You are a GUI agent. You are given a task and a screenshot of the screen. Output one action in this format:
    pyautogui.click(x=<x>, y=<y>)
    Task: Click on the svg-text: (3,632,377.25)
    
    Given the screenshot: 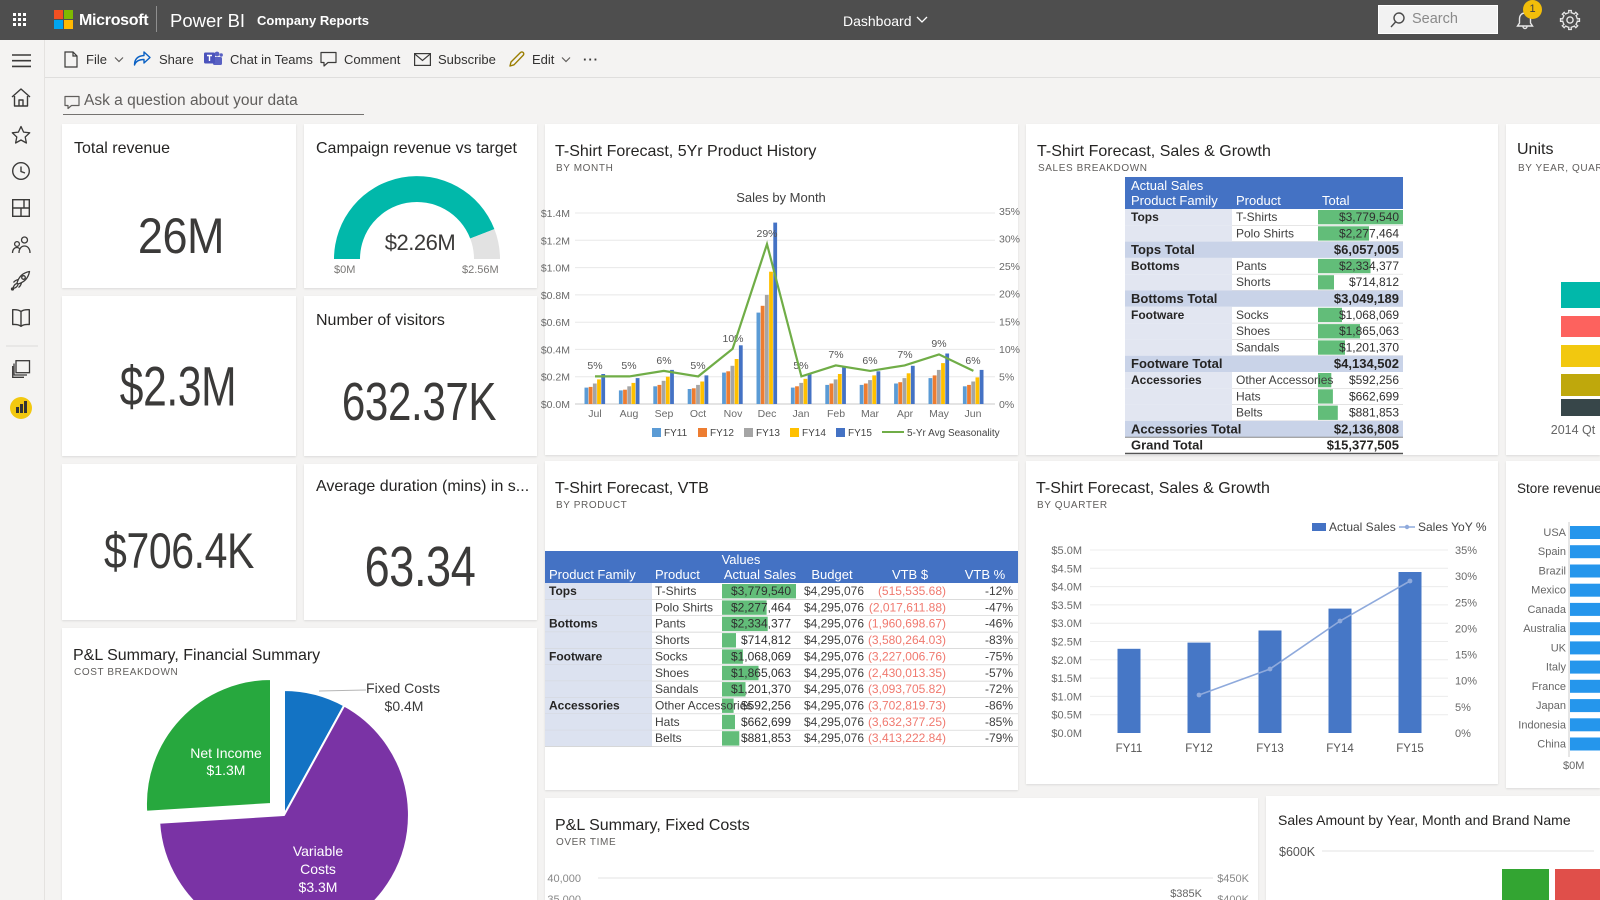 What is the action you would take?
    pyautogui.click(x=907, y=722)
    